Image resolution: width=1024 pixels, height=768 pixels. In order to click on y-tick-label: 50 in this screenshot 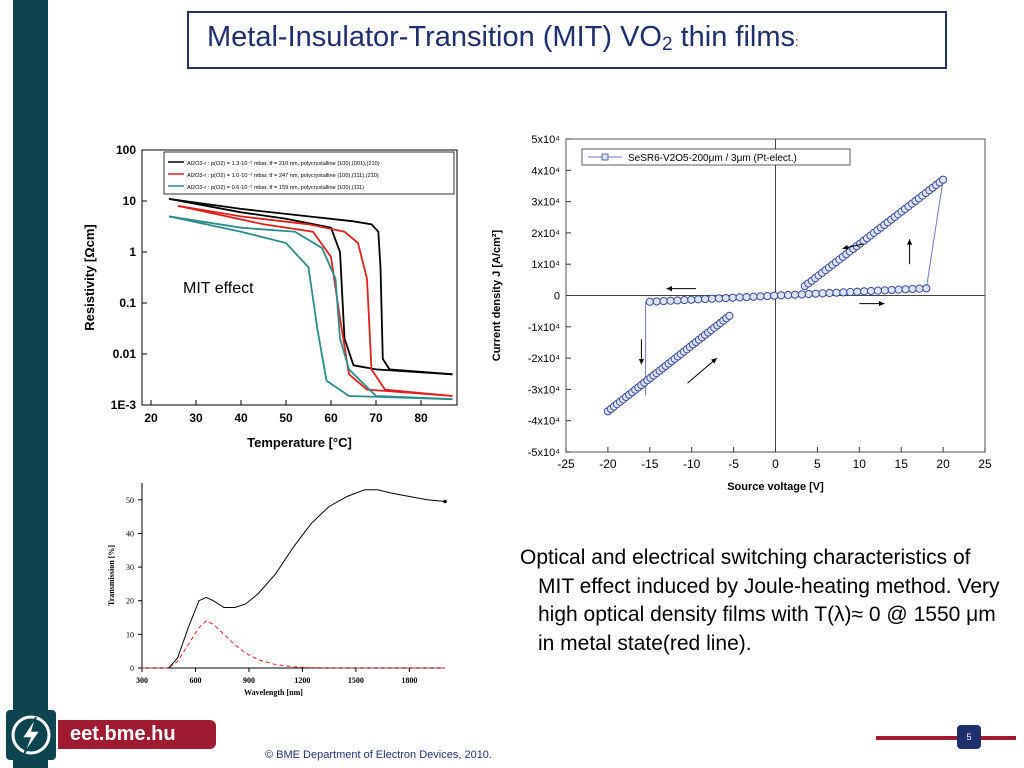, I will do `click(130, 500)`.